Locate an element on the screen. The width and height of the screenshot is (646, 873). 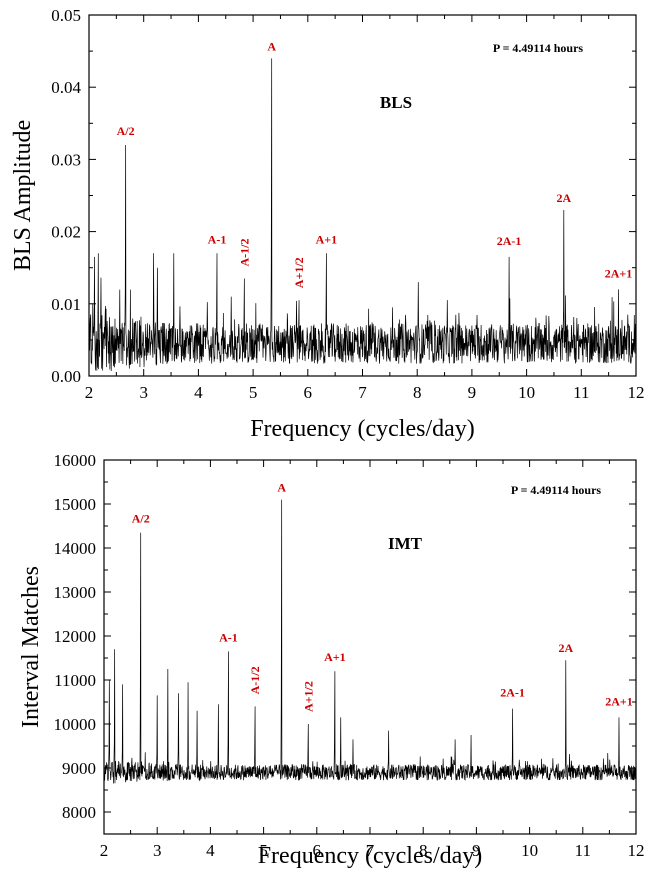
y-tick-label: 8000 is located at coordinates (79, 812).